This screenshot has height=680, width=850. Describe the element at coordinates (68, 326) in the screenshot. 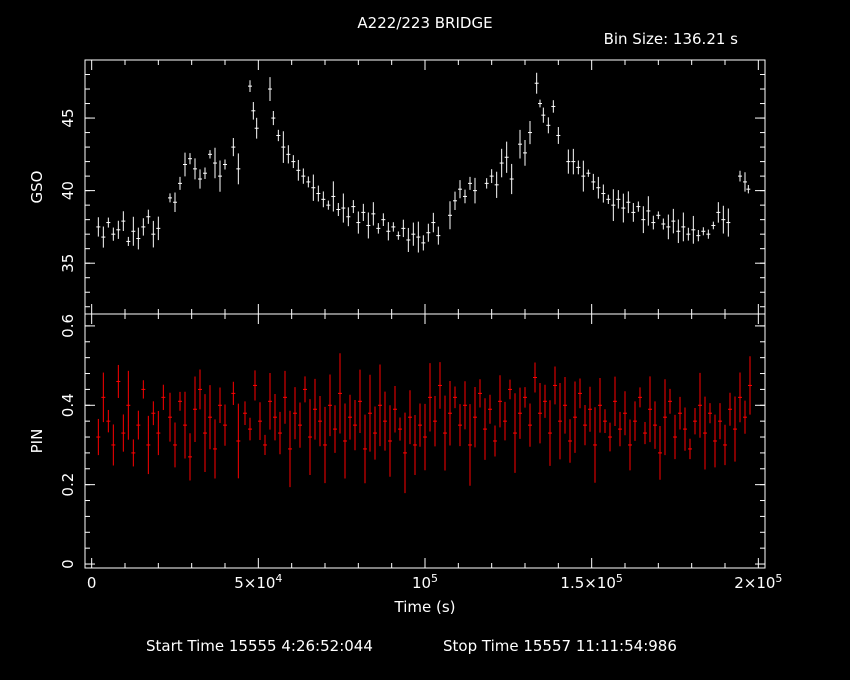

I see `y-tick-label: 0.6` at that location.